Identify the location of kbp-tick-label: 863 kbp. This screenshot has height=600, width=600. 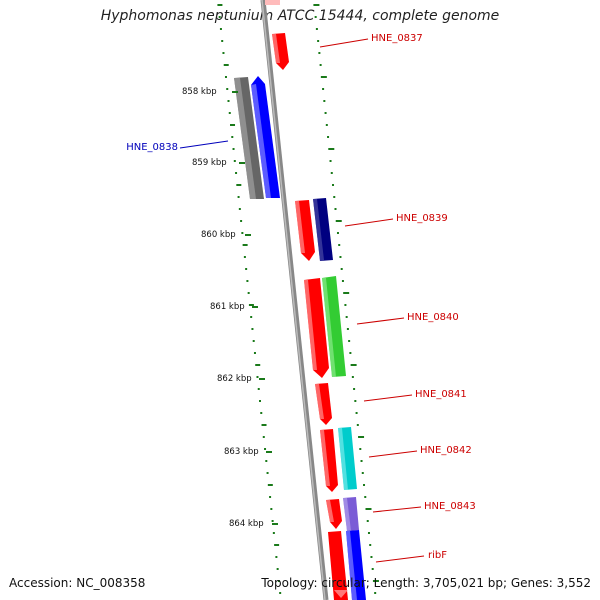
(241, 452).